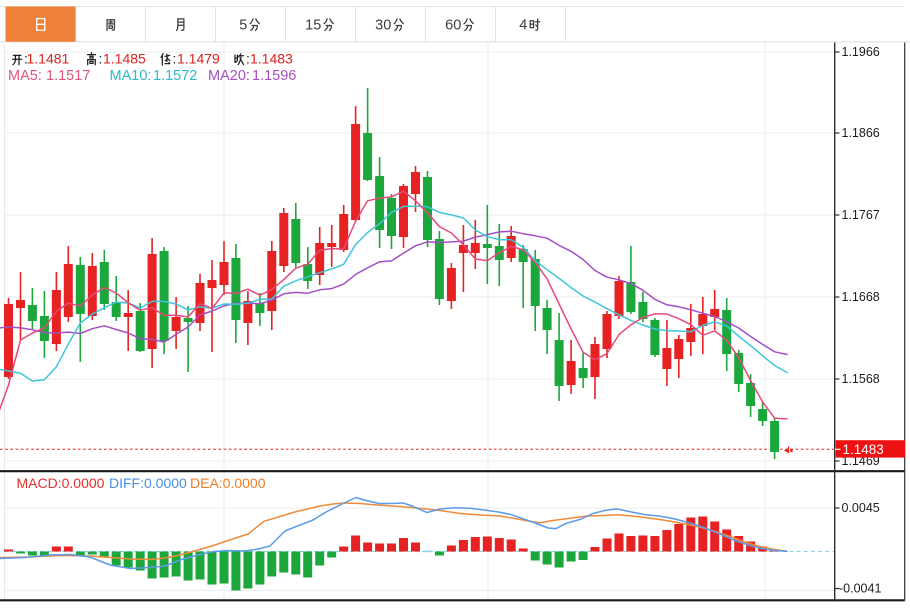 This screenshot has height=610, width=910. Describe the element at coordinates (229, 76) in the screenshot. I see `svg-text: MA20:` at that location.